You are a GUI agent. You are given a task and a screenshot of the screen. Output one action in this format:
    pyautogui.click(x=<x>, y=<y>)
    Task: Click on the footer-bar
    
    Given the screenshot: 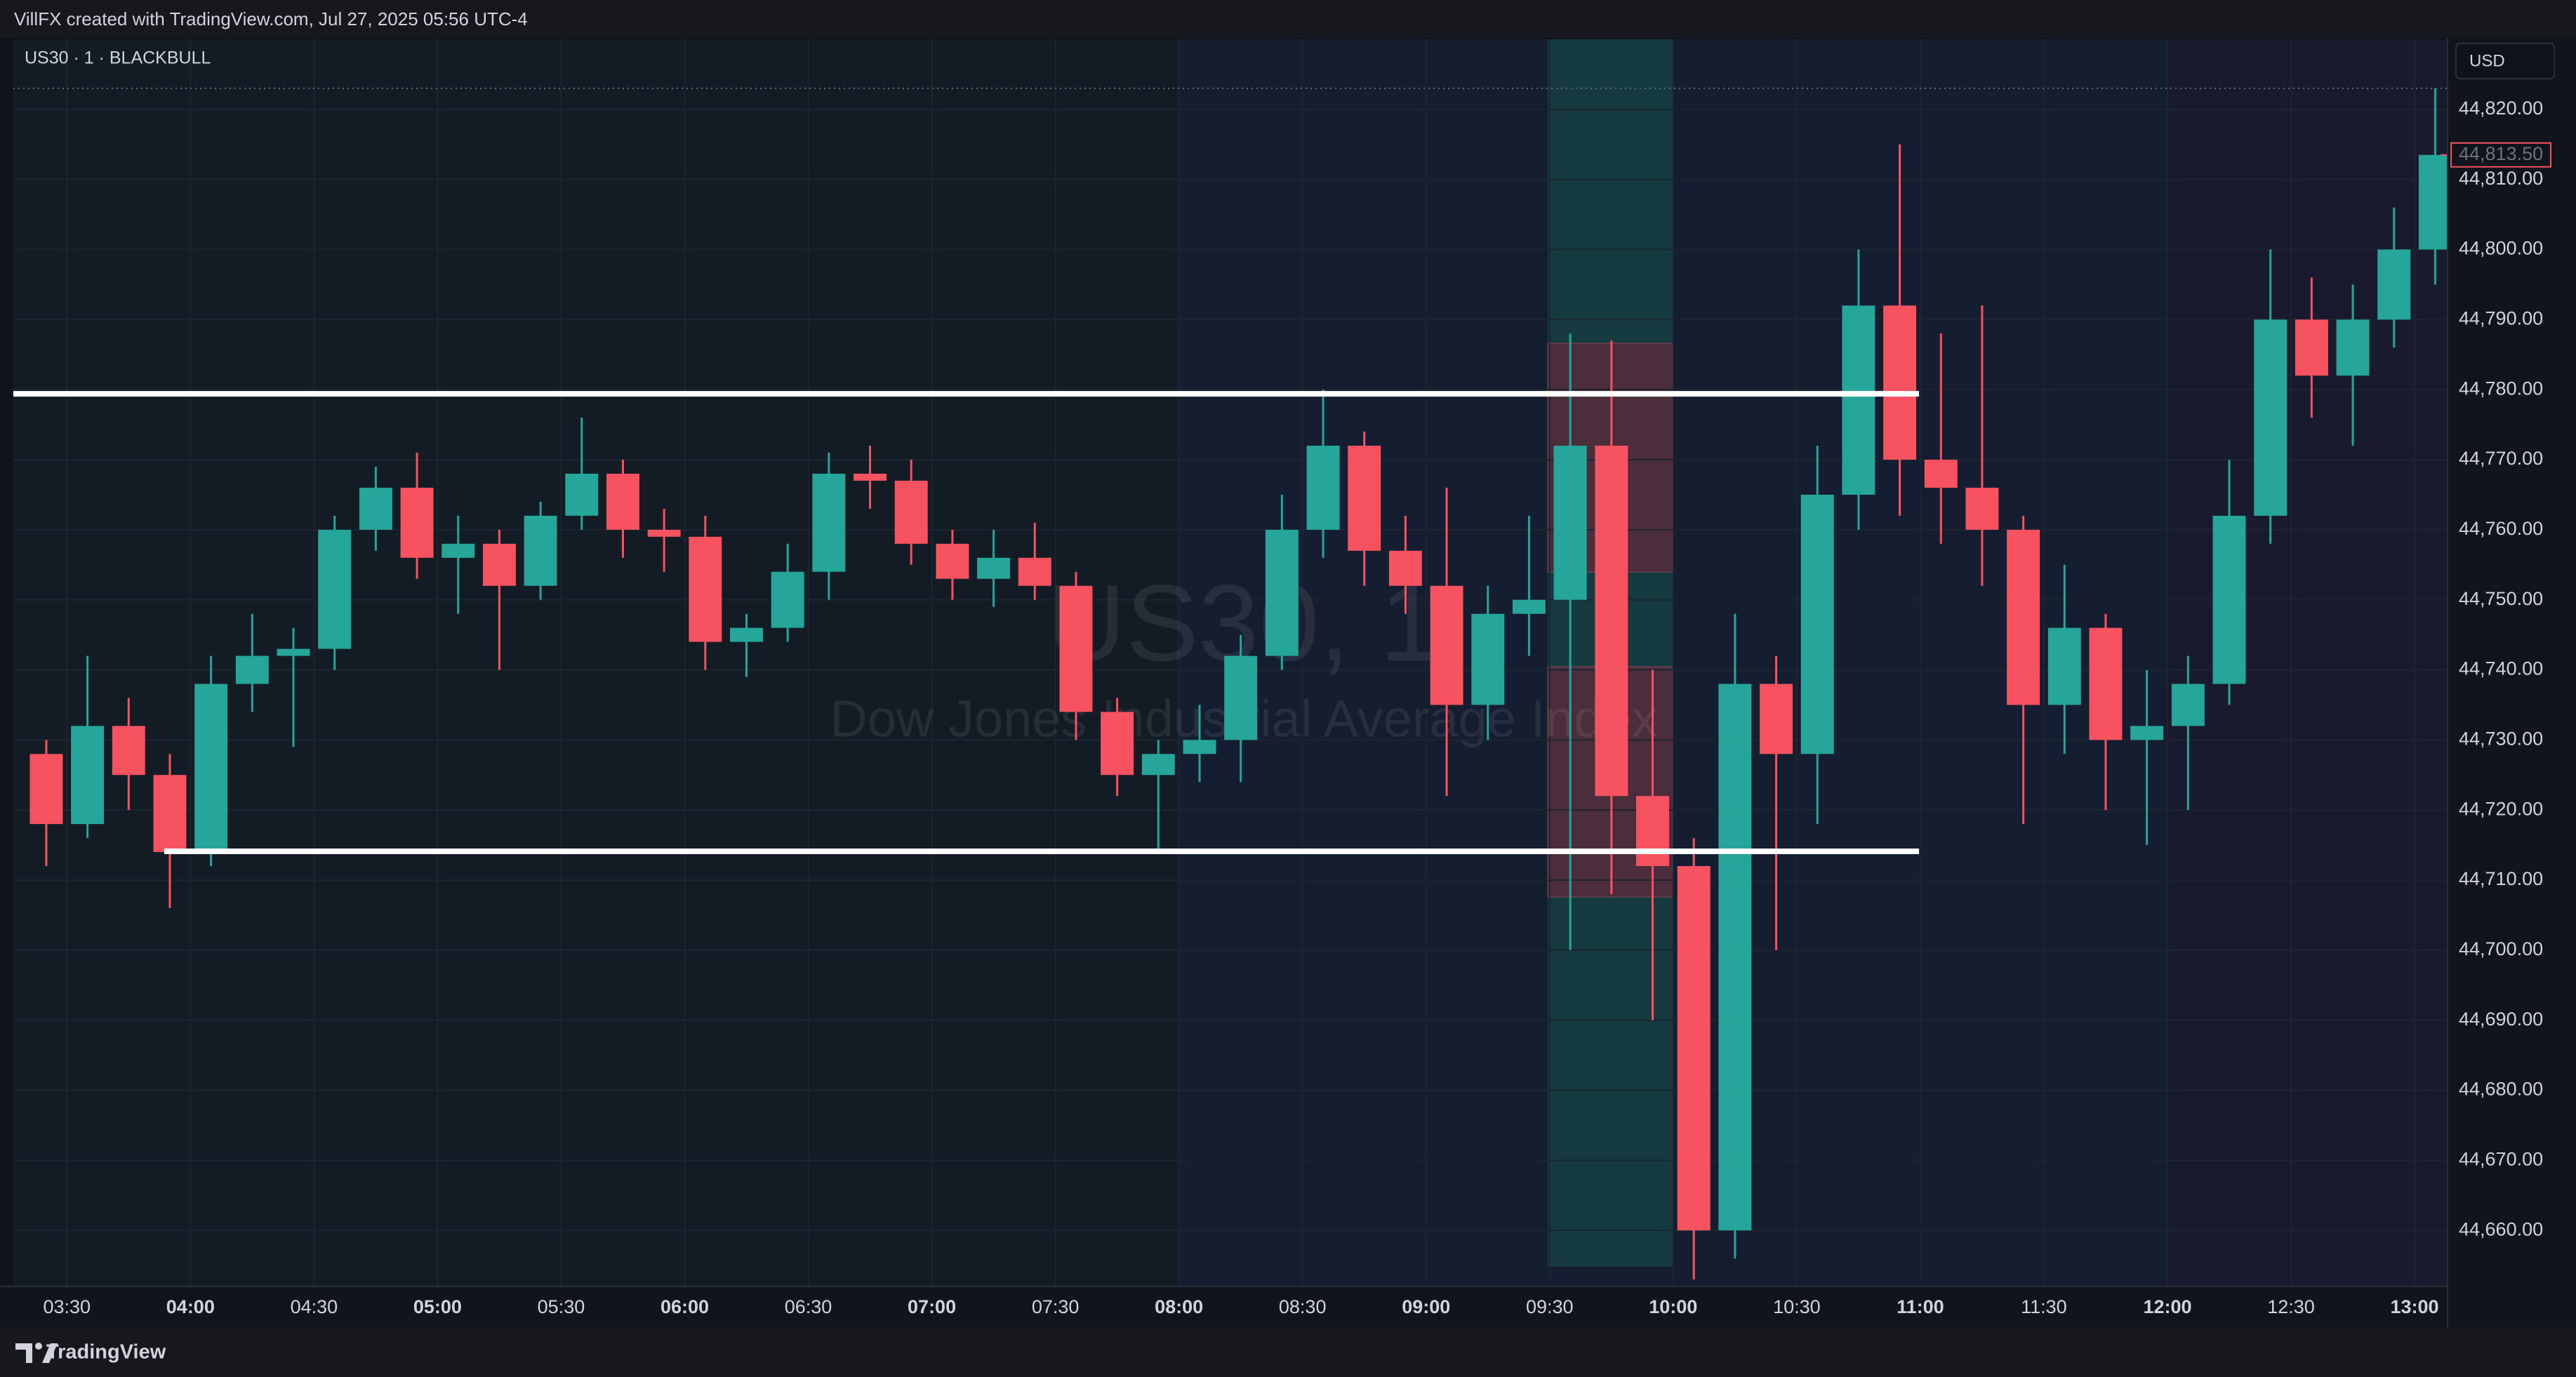 What is the action you would take?
    pyautogui.click(x=1288, y=1352)
    